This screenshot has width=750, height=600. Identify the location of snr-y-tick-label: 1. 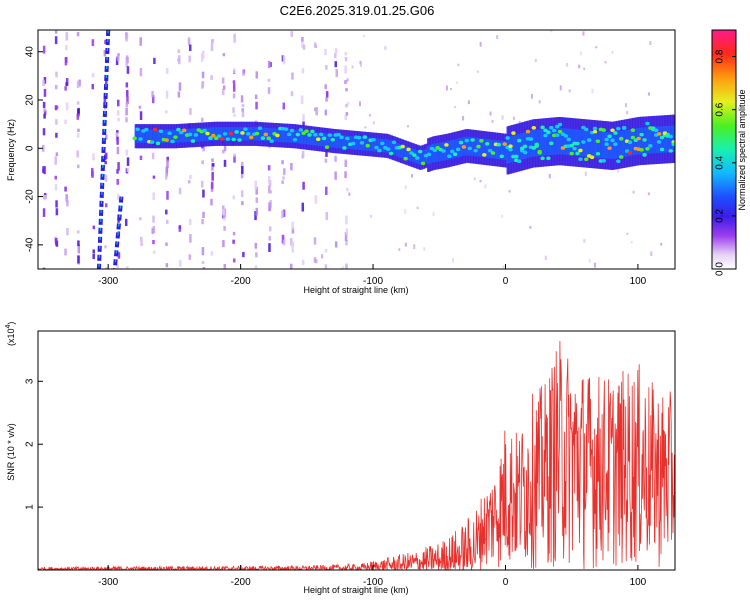
(30, 507).